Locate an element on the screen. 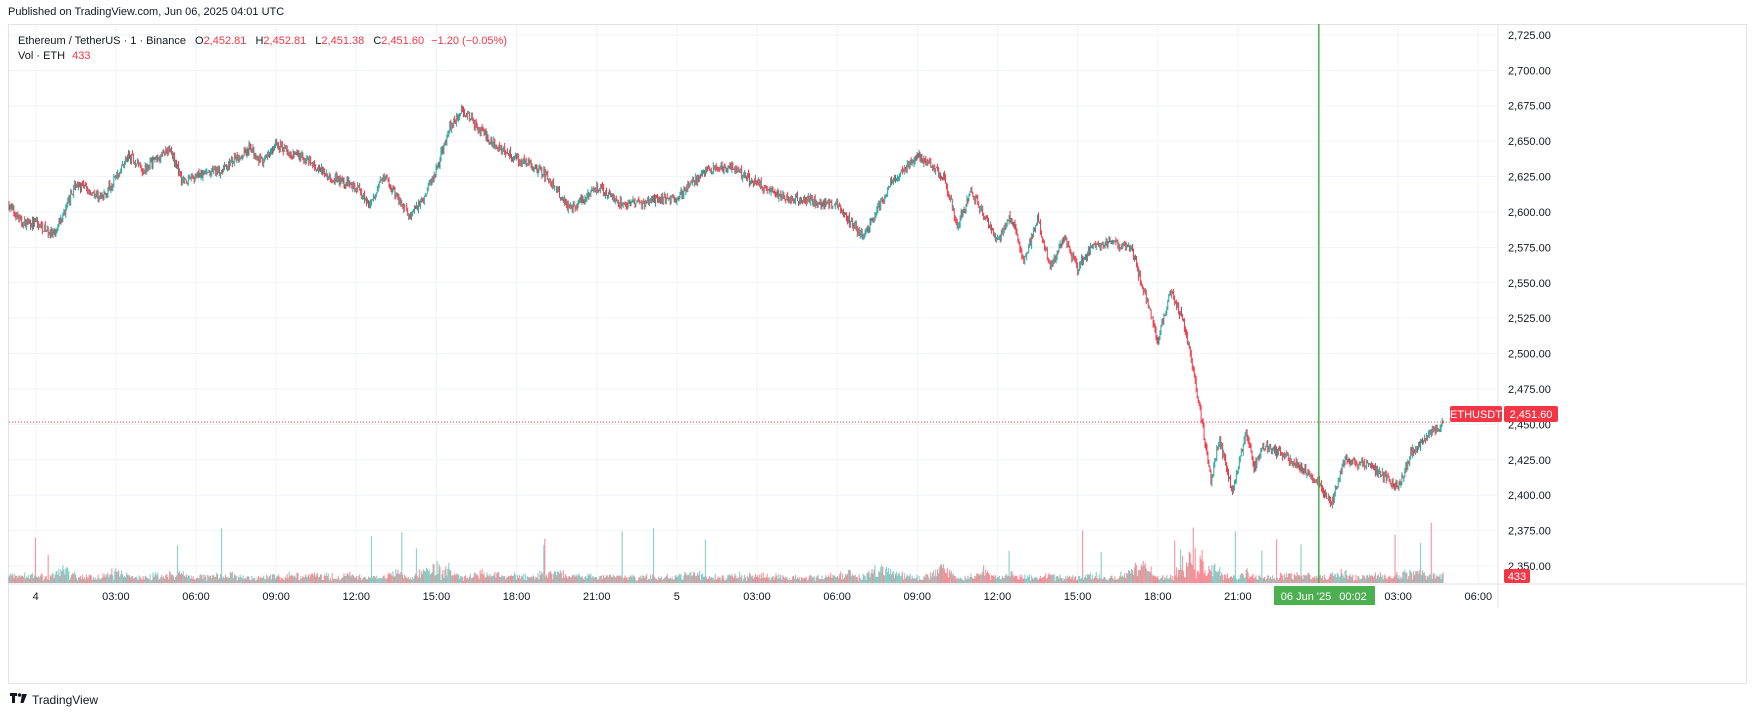 Image resolution: width=1755 pixels, height=716 pixels. tradingview-brand: TradingView is located at coordinates (54, 699).